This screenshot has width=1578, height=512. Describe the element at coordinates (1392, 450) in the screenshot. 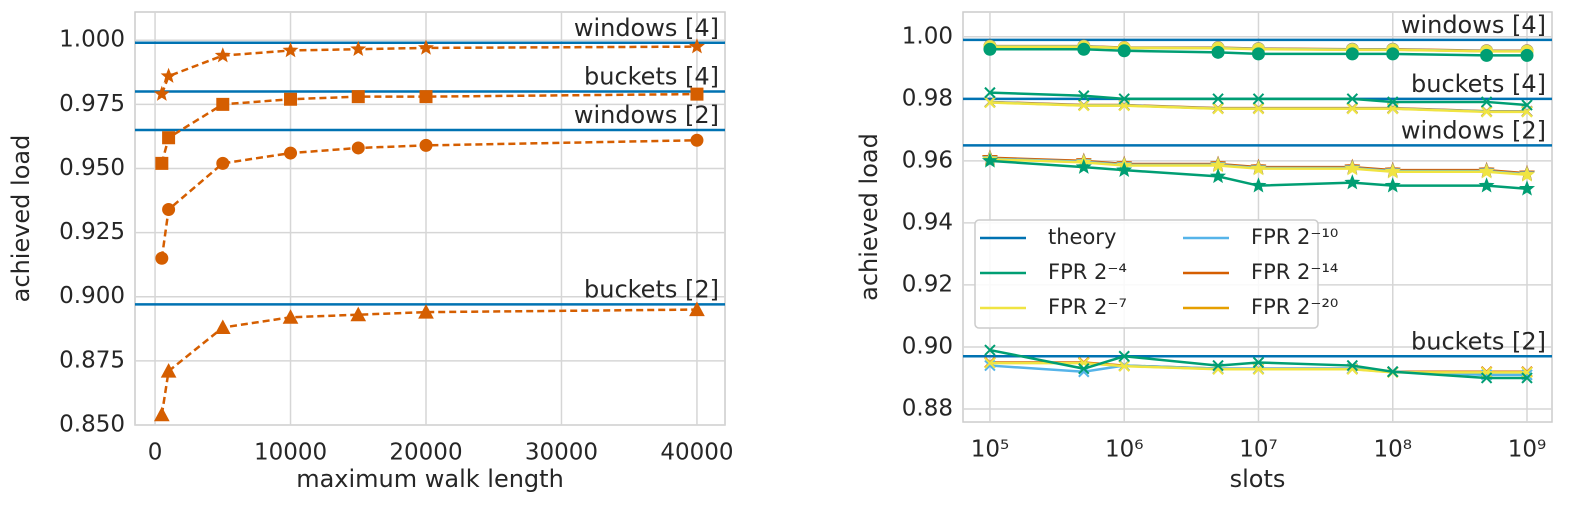

I see `x-tick-label: 10⁸` at that location.